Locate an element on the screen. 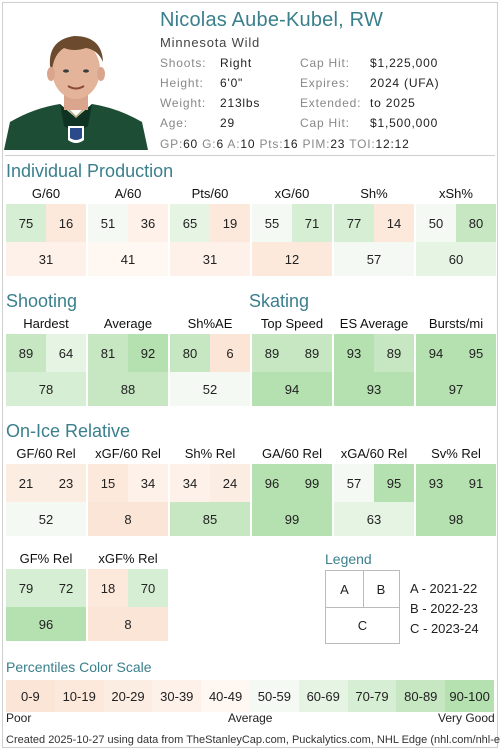 The width and height of the screenshot is (500, 750). metric-cell-a: 51 is located at coordinates (108, 223).